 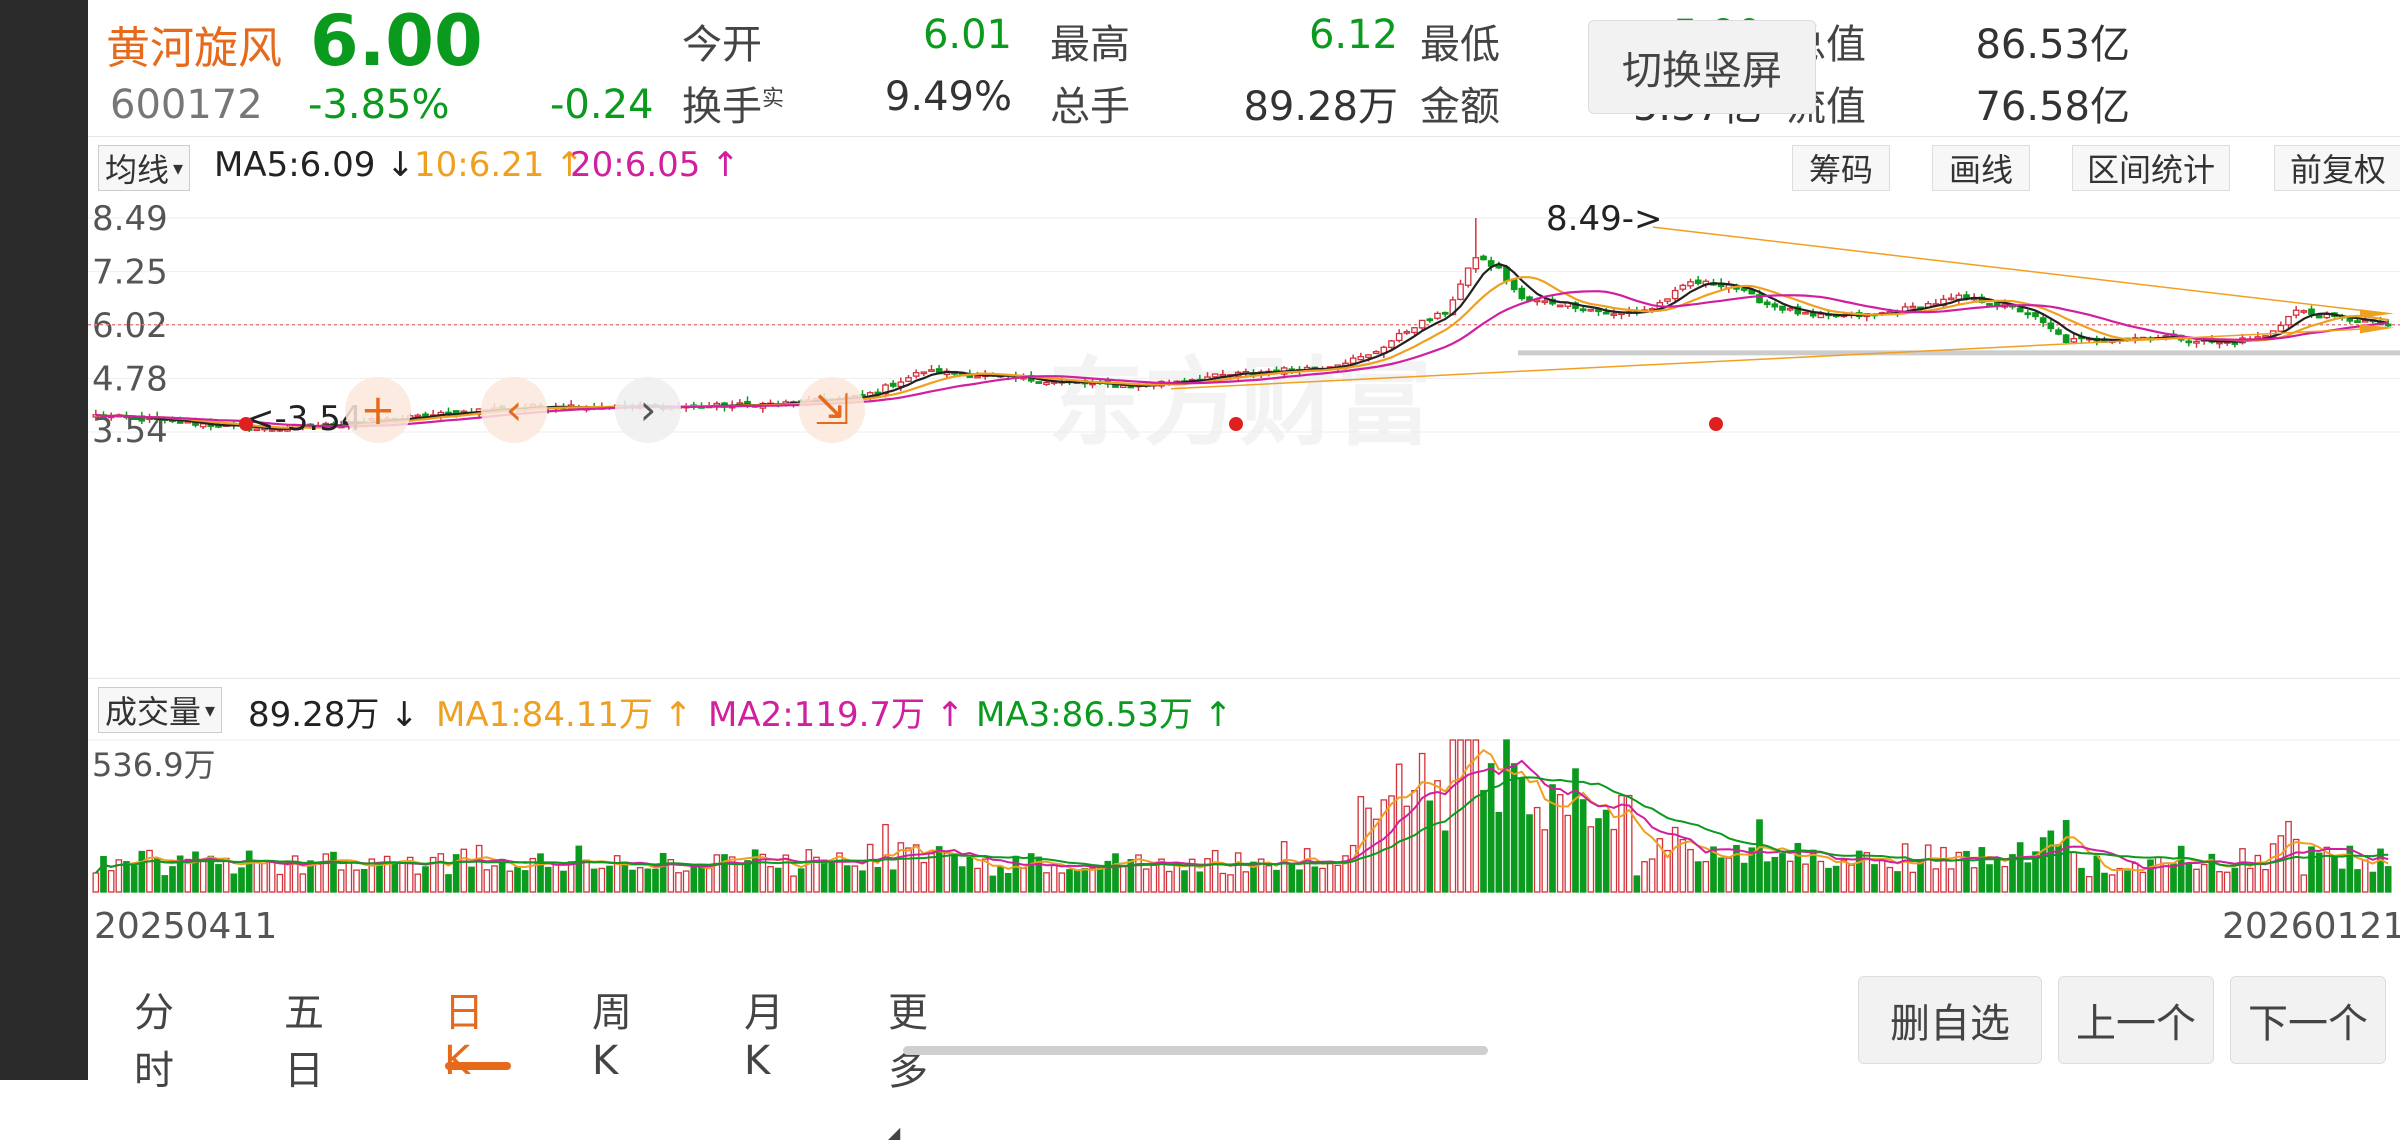 I want to click on tab-more: 更多 ◢, so click(x=908, y=1061).